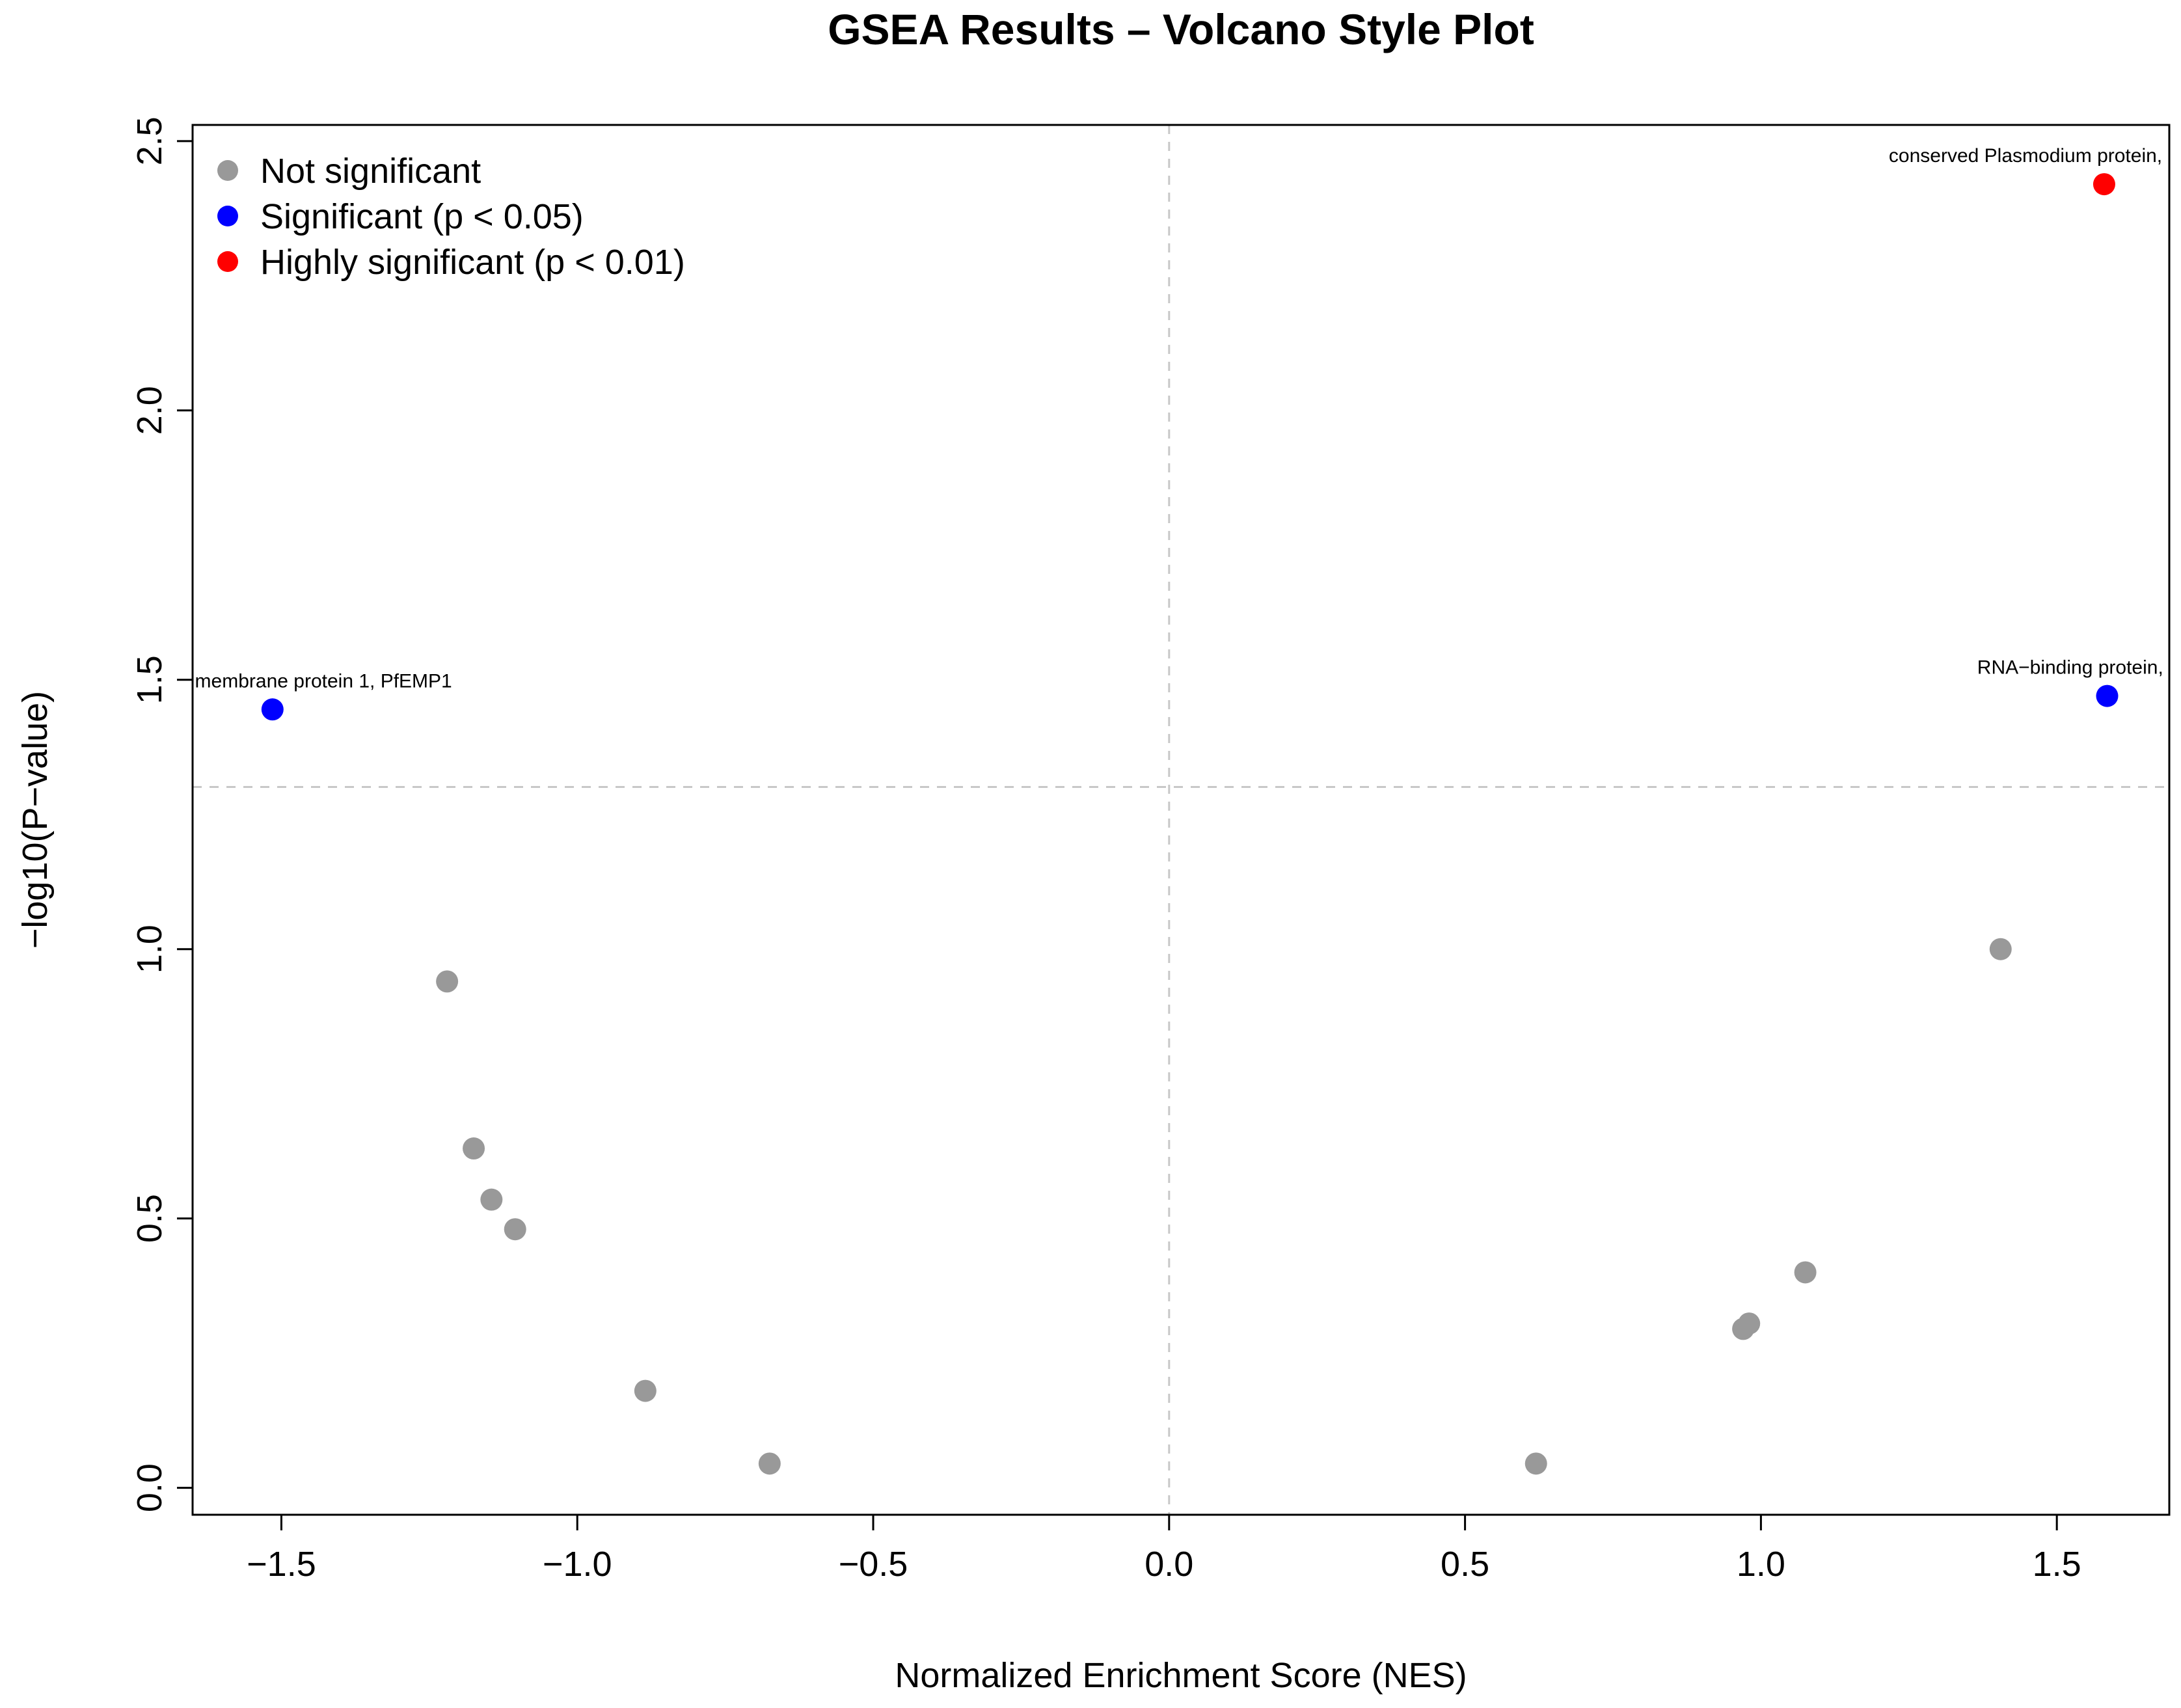 Image resolution: width=2181 pixels, height=1708 pixels. What do you see at coordinates (422, 216) in the screenshot?
I see `legend-label: Significant (p < 0.05)` at bounding box center [422, 216].